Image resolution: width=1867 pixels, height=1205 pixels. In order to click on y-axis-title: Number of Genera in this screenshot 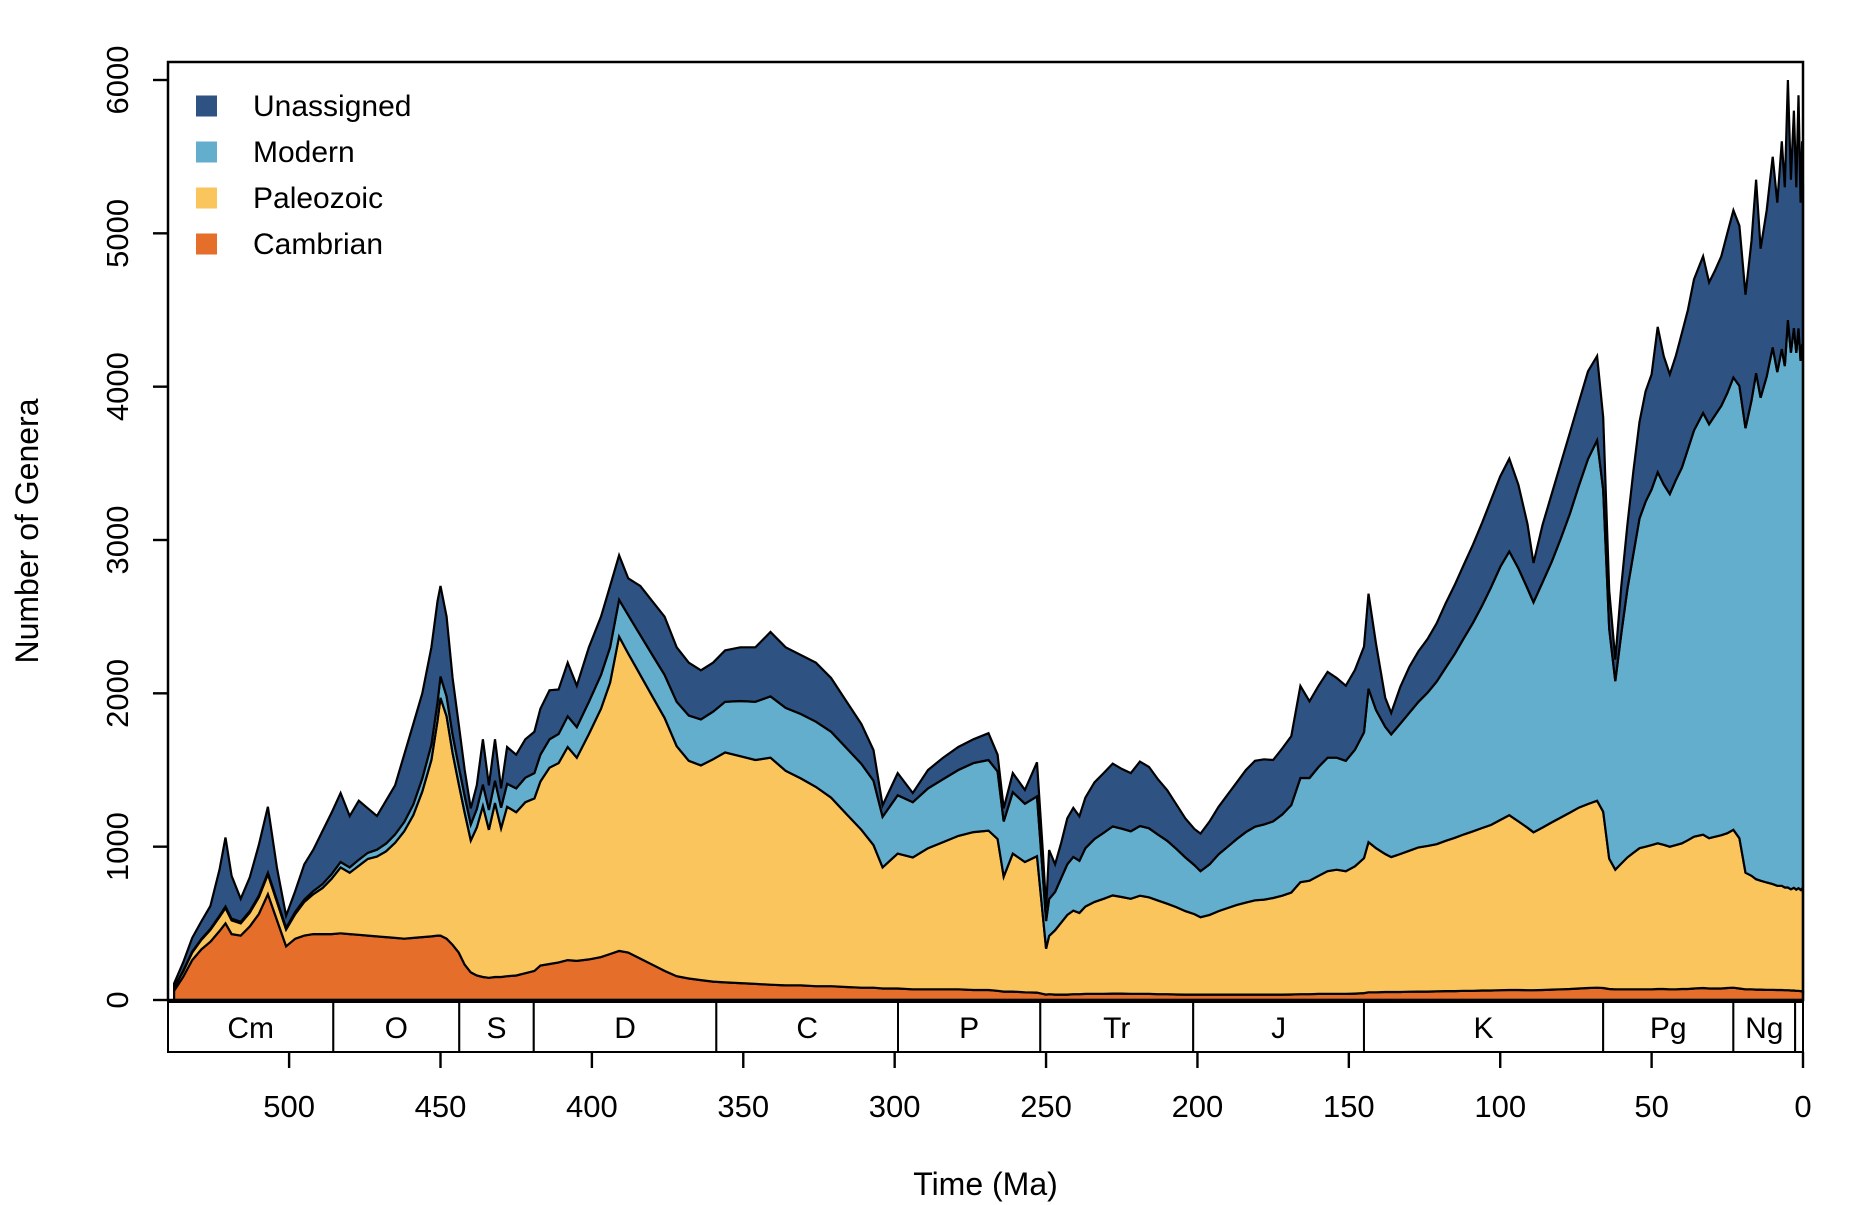, I will do `click(27, 530)`.